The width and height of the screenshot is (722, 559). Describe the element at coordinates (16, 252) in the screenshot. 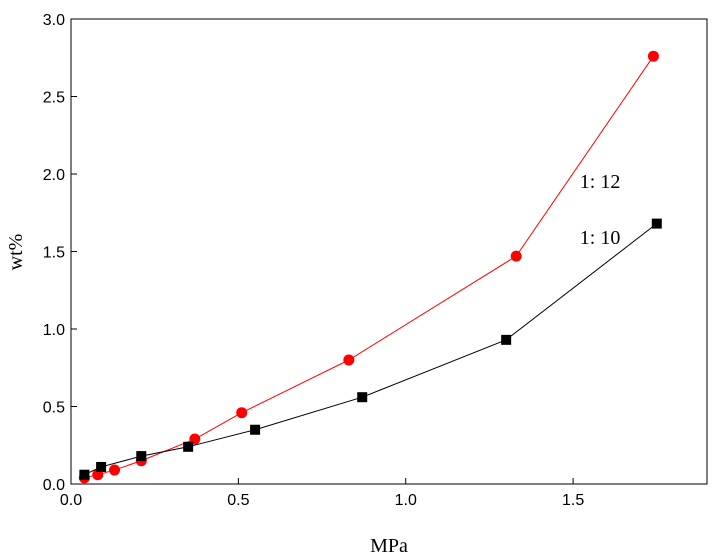

I see `y-axis-title: wt%` at that location.